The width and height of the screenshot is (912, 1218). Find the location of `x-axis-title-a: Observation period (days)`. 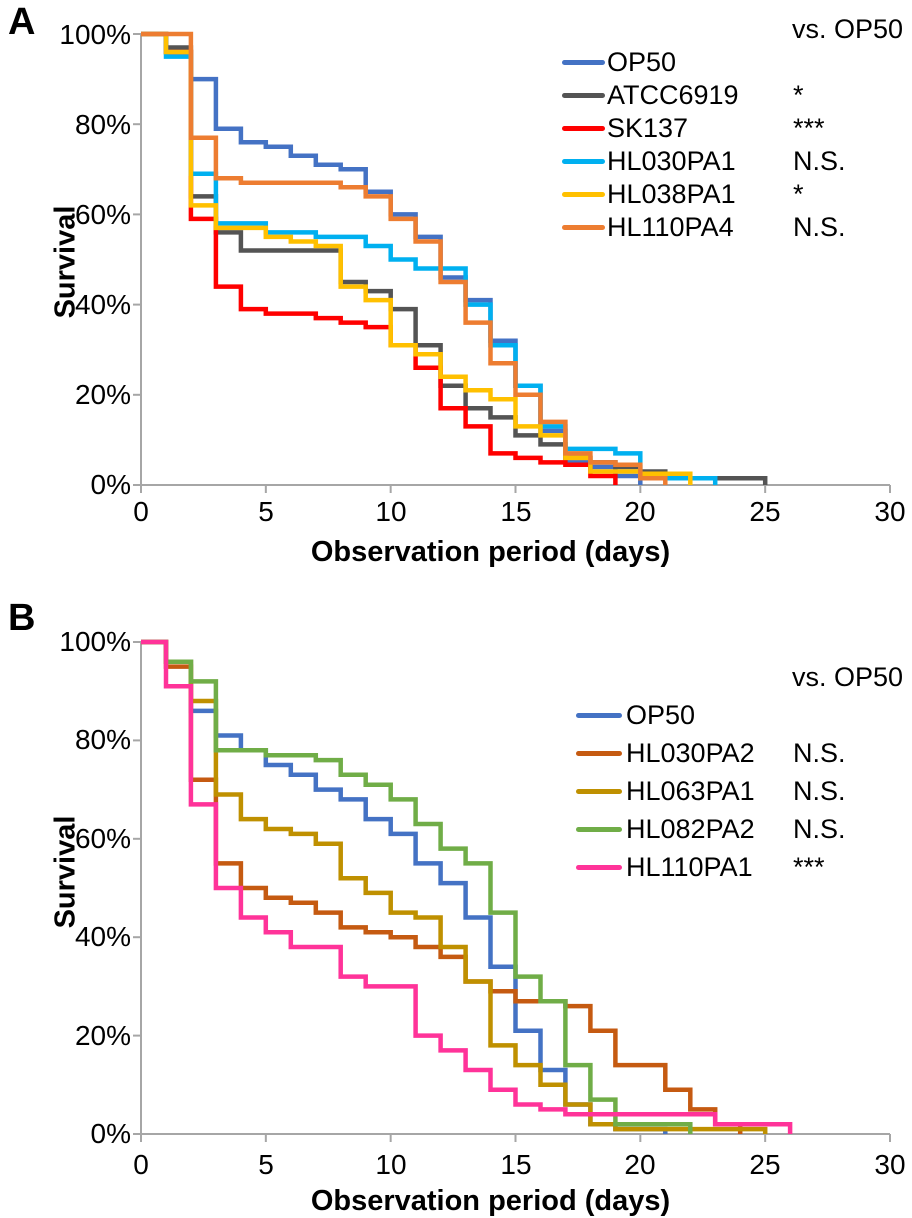

x-axis-title-a: Observation period (days) is located at coordinates (490, 552).